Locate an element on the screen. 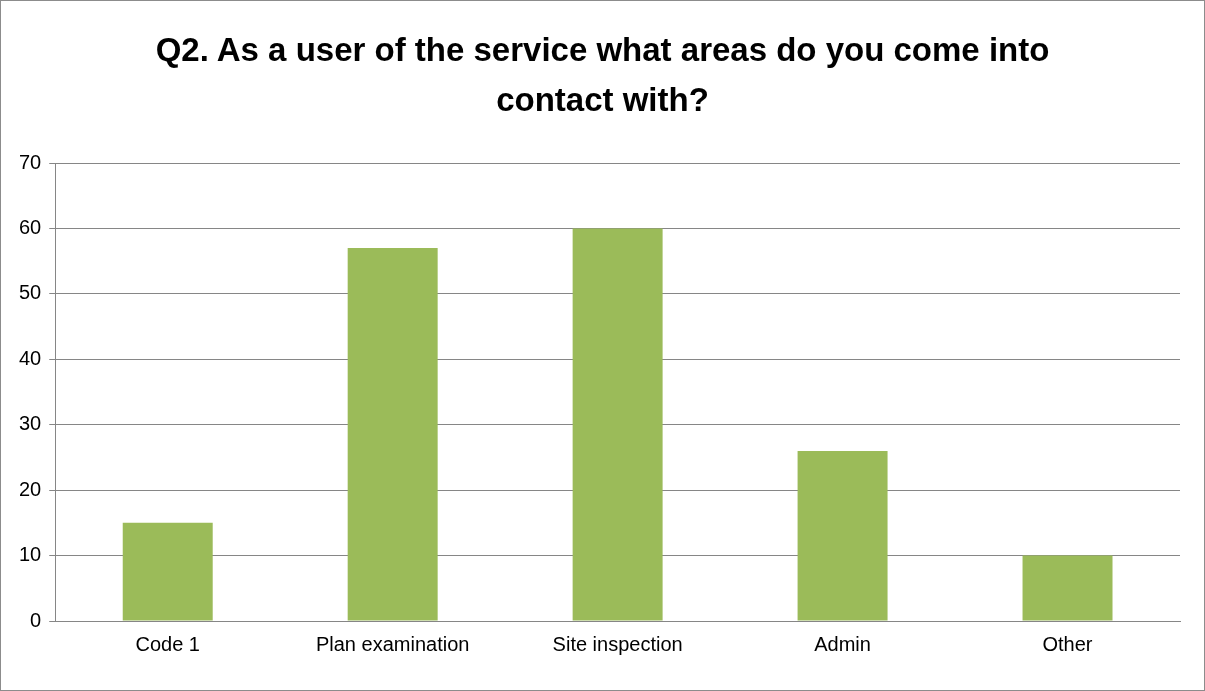 Image resolution: width=1205 pixels, height=691 pixels. y-tick-label: 0 is located at coordinates (36, 619).